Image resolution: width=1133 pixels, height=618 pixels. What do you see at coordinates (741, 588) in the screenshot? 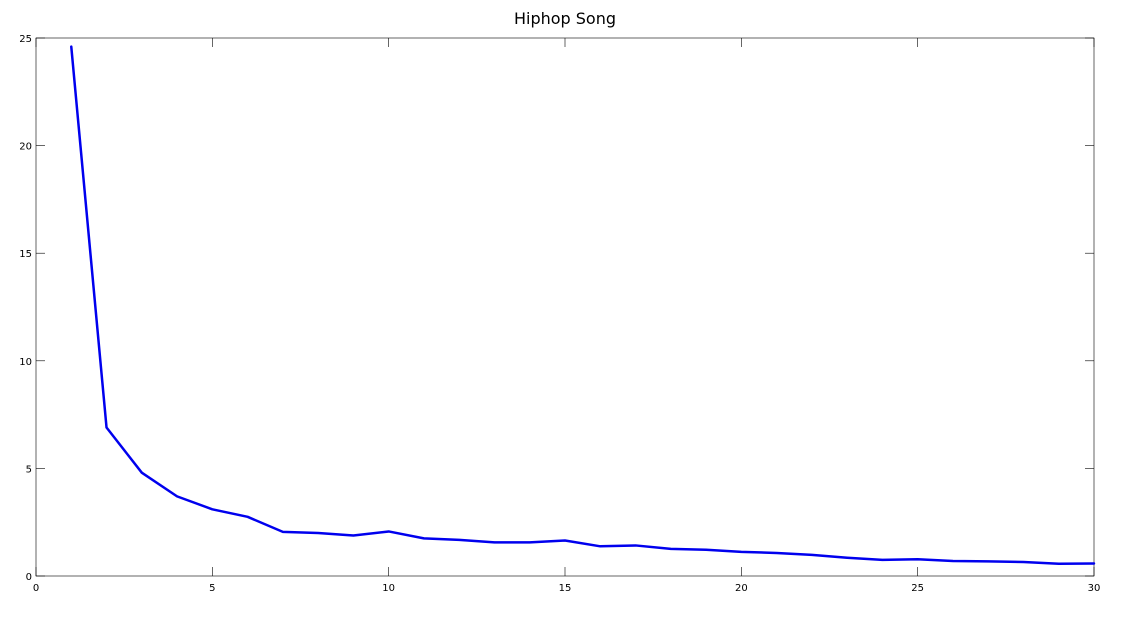
I see `x-tick-label: 20` at bounding box center [741, 588].